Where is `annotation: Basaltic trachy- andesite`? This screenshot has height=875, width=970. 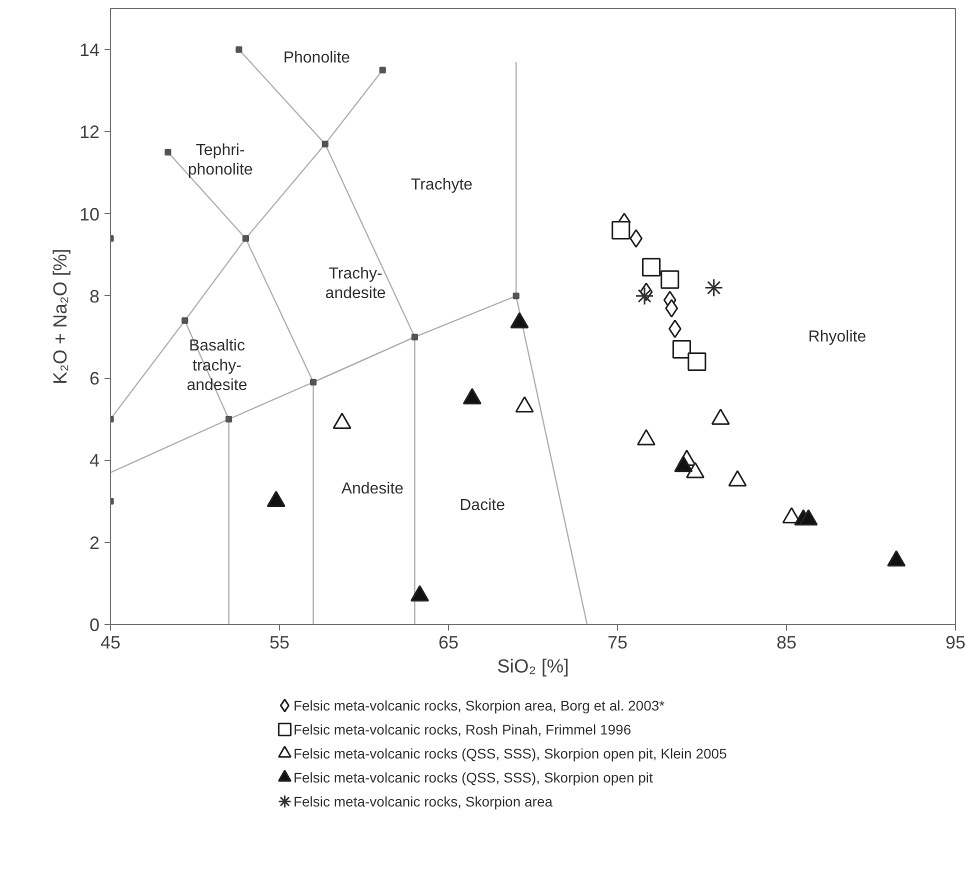 annotation: Basaltic trachy- andesite is located at coordinates (217, 366).